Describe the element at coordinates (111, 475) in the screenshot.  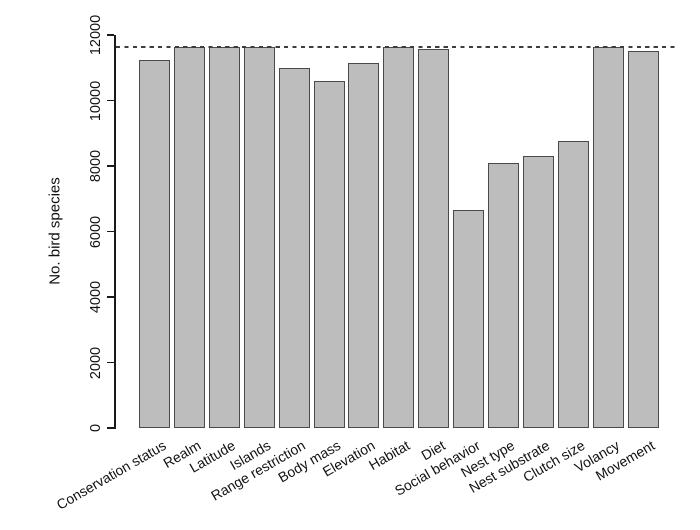
I see `x-axis-label-text: Conservation status` at that location.